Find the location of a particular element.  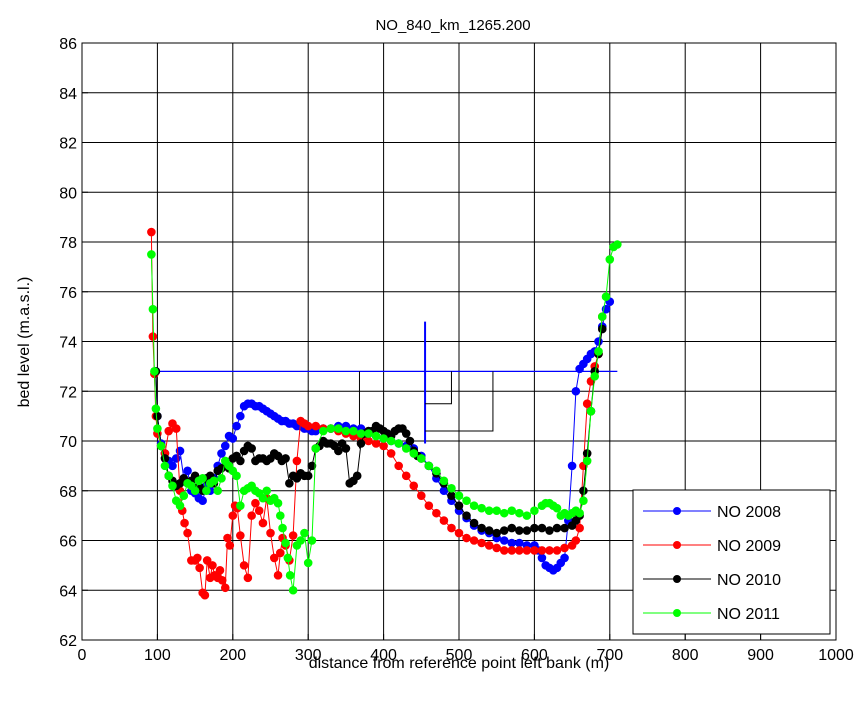

legend-box is located at coordinates (731, 562).